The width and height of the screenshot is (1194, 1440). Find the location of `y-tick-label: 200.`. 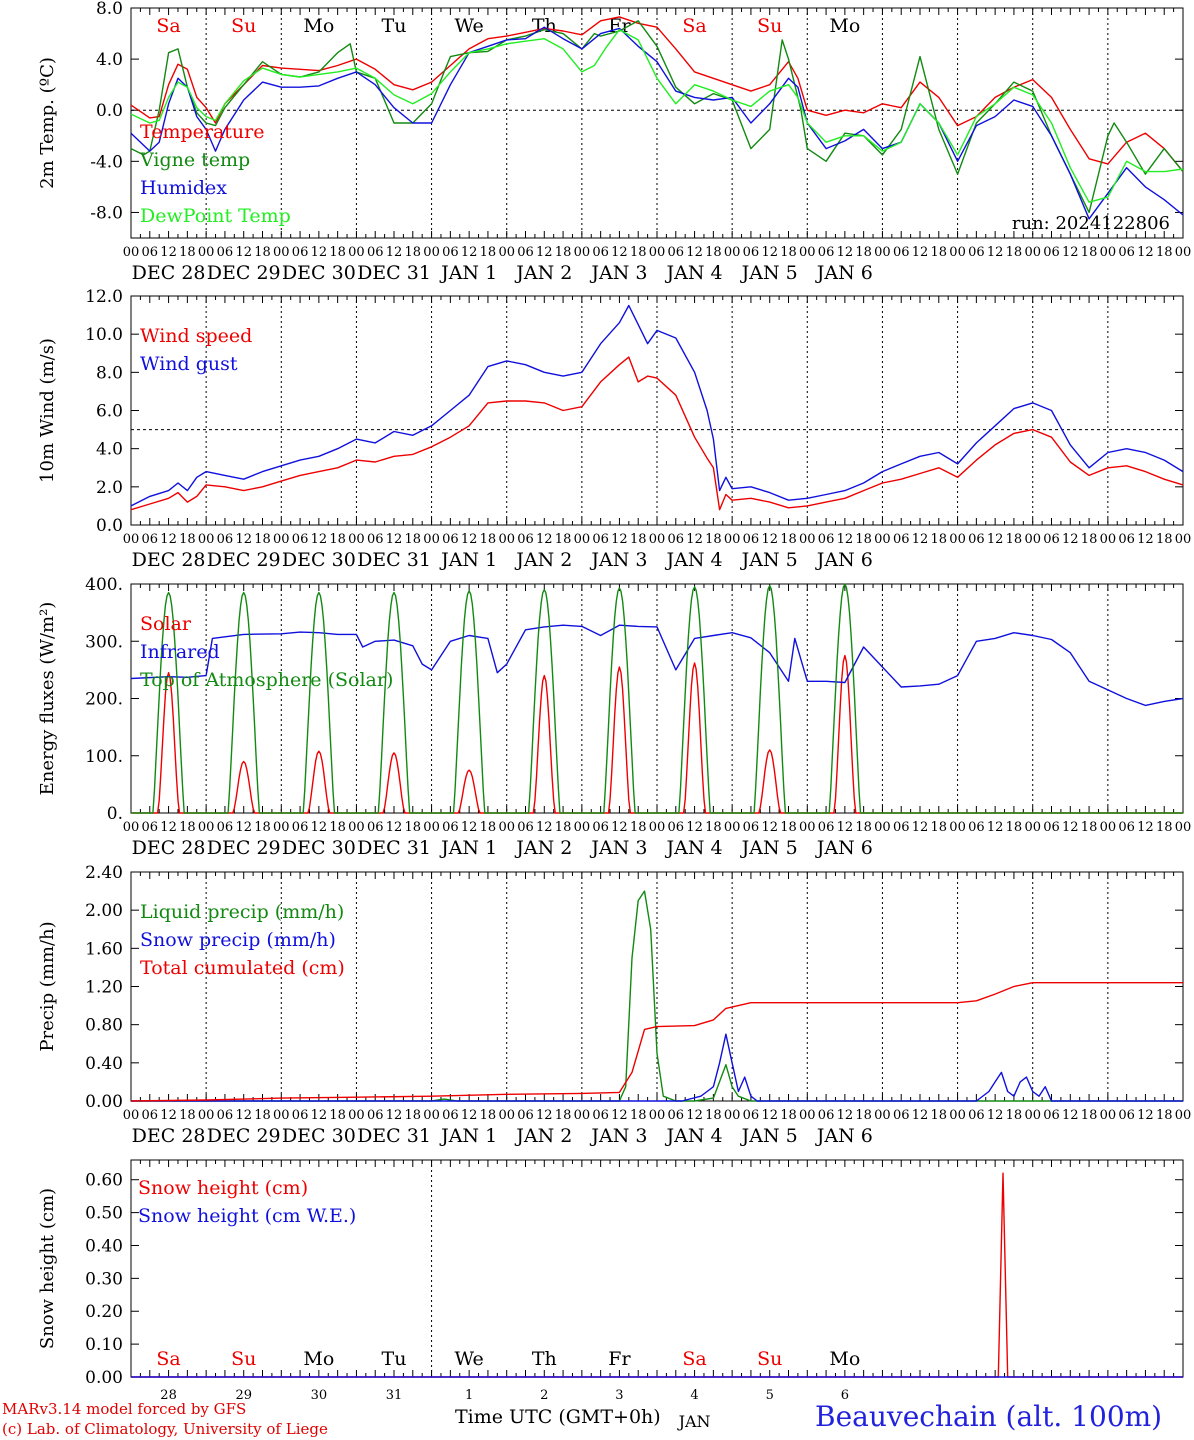

y-tick-label: 200. is located at coordinates (104, 700).